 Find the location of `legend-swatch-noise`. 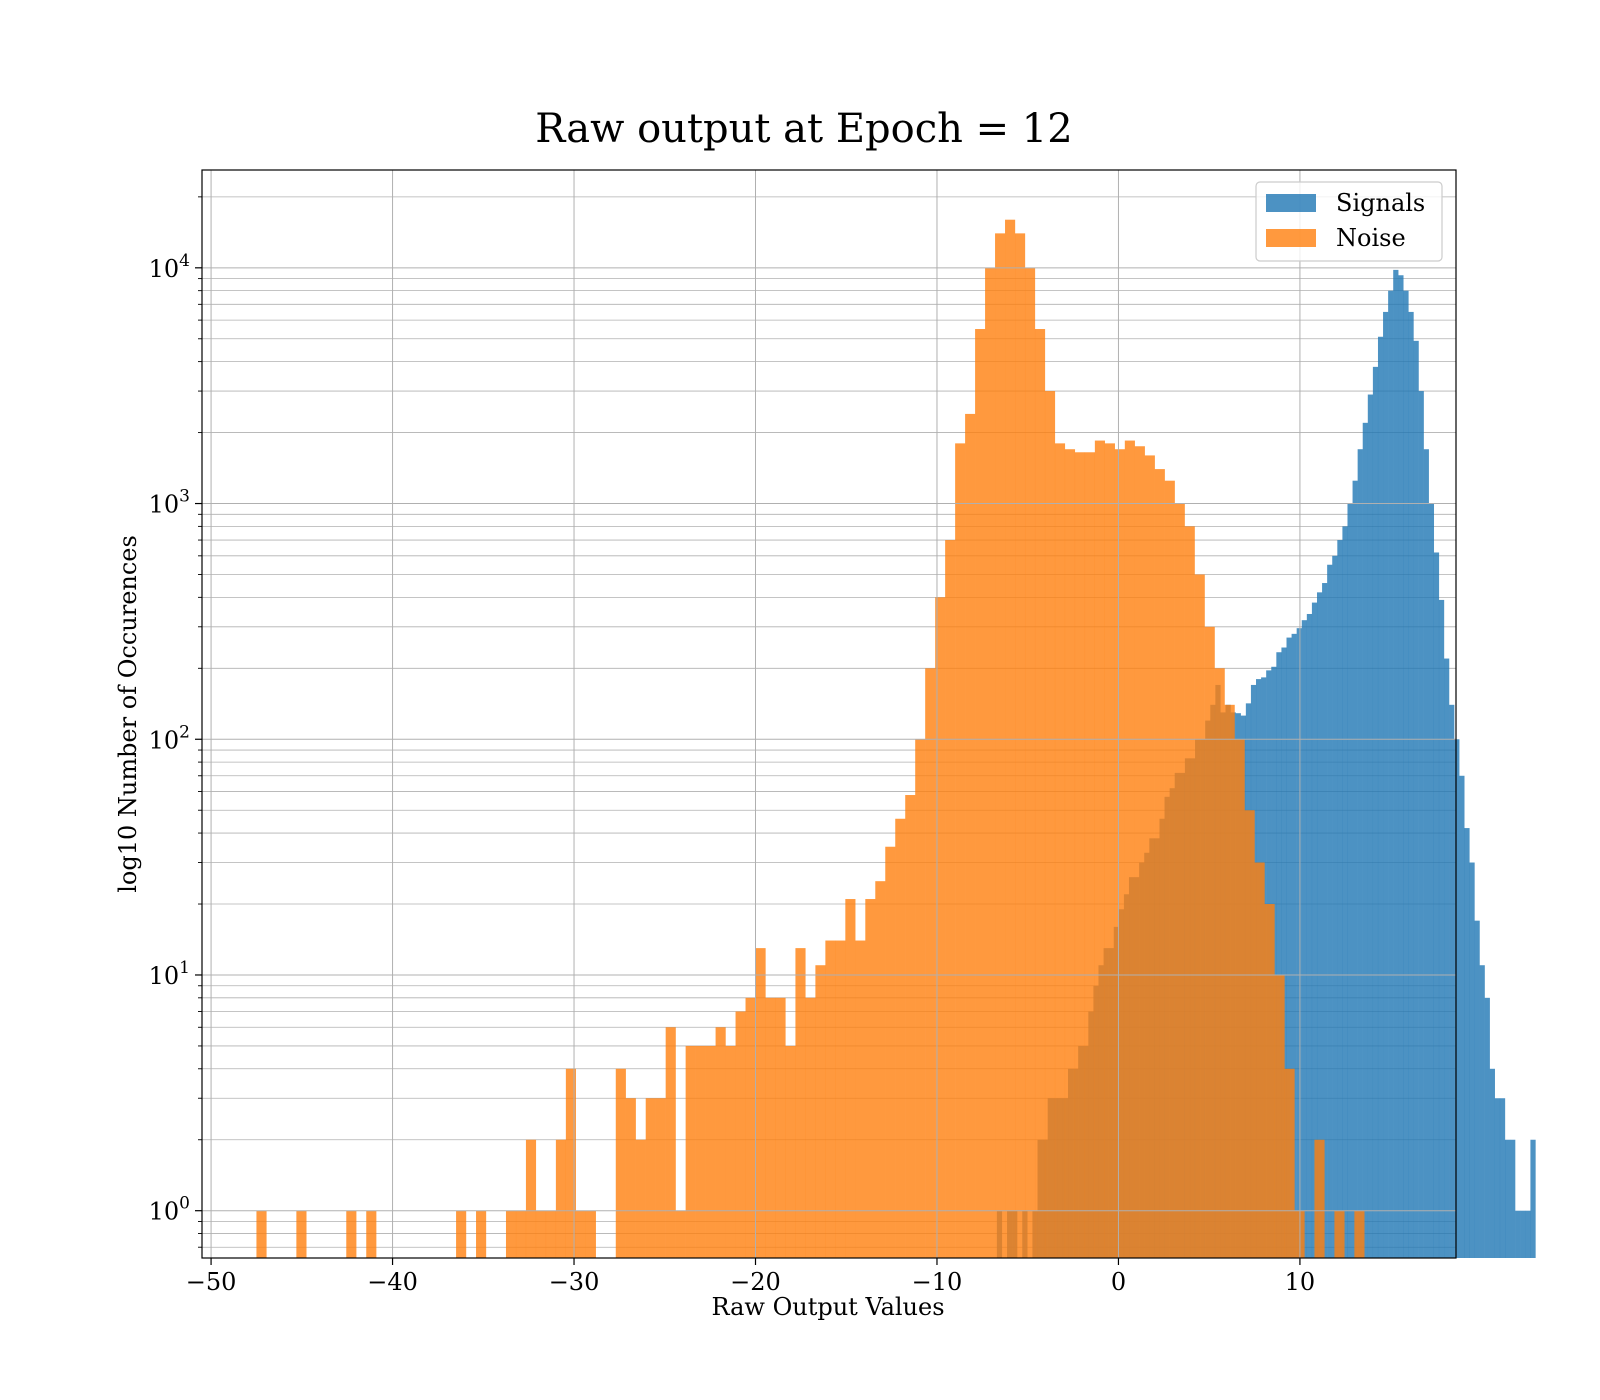

legend-swatch-noise is located at coordinates (1291, 238).